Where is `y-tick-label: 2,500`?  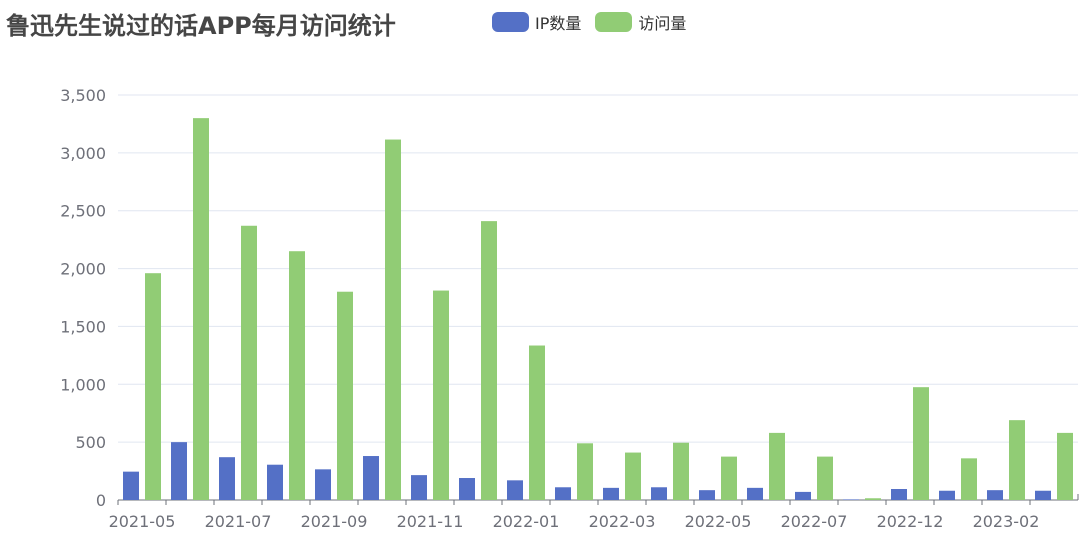
y-tick-label: 2,500 is located at coordinates (83, 211).